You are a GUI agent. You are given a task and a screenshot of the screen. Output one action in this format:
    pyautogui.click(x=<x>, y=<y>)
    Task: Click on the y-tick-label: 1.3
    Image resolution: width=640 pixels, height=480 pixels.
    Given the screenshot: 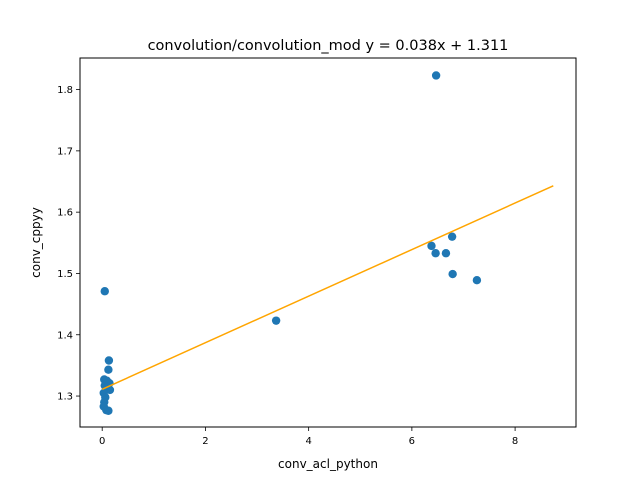 What is the action you would take?
    pyautogui.click(x=65, y=397)
    